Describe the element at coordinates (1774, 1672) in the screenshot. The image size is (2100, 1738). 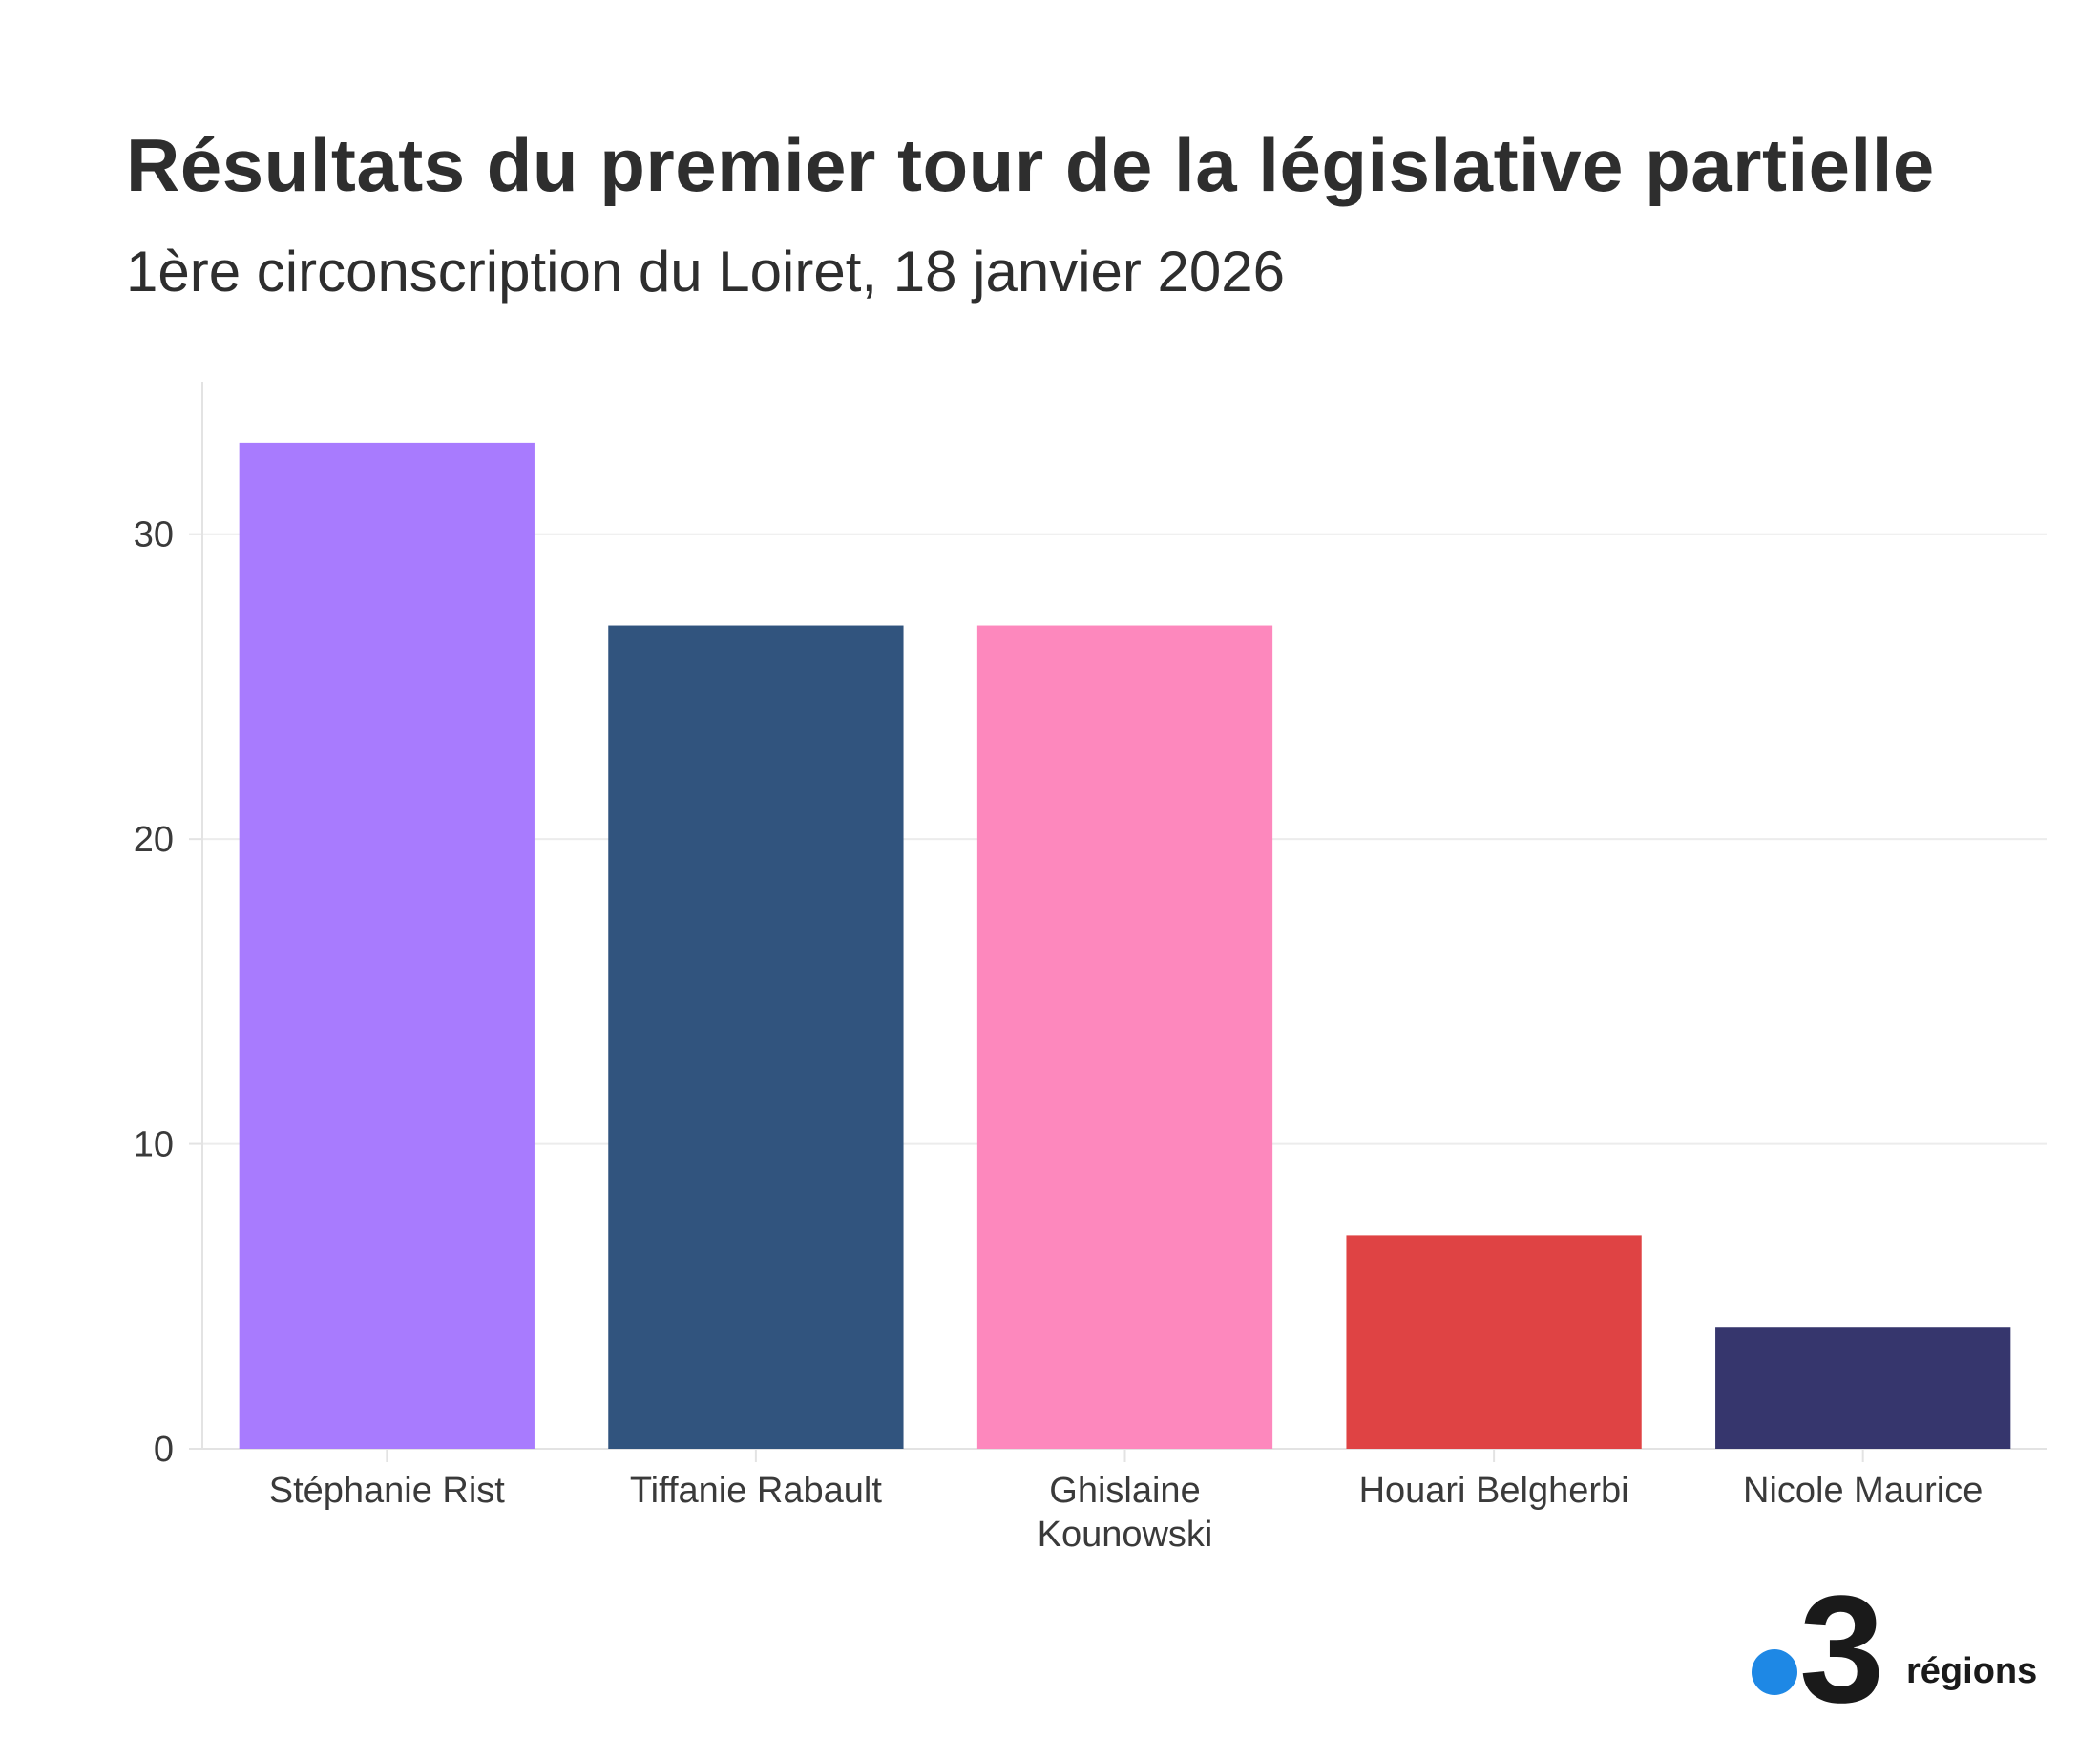
I see `logo-dot-icon` at that location.